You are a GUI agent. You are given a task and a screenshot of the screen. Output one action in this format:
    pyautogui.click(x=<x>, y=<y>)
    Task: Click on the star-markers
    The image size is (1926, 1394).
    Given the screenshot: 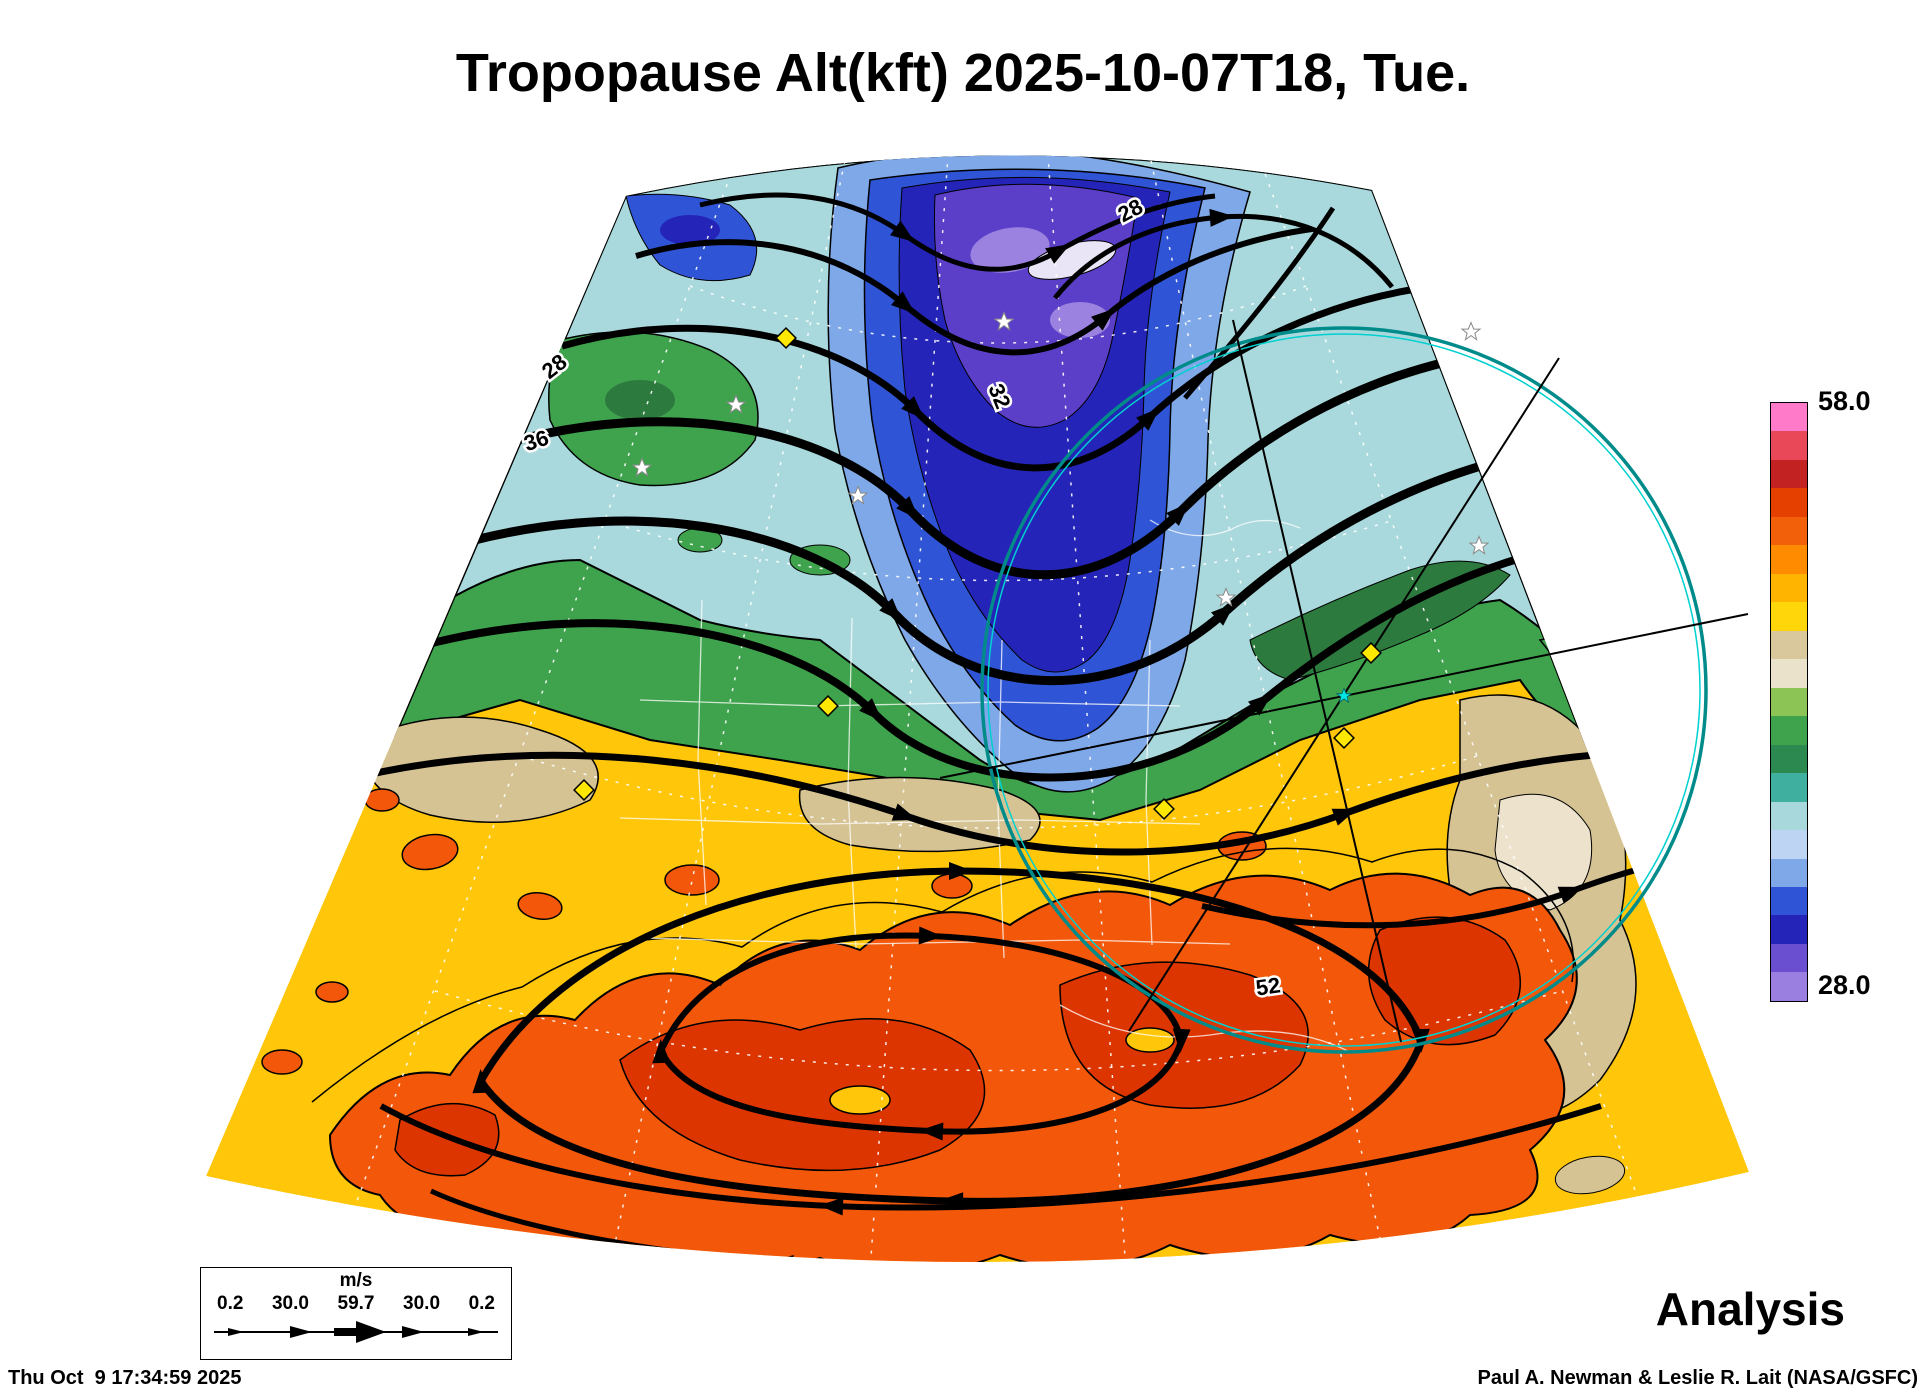 What is the action you would take?
    pyautogui.click(x=1060, y=507)
    